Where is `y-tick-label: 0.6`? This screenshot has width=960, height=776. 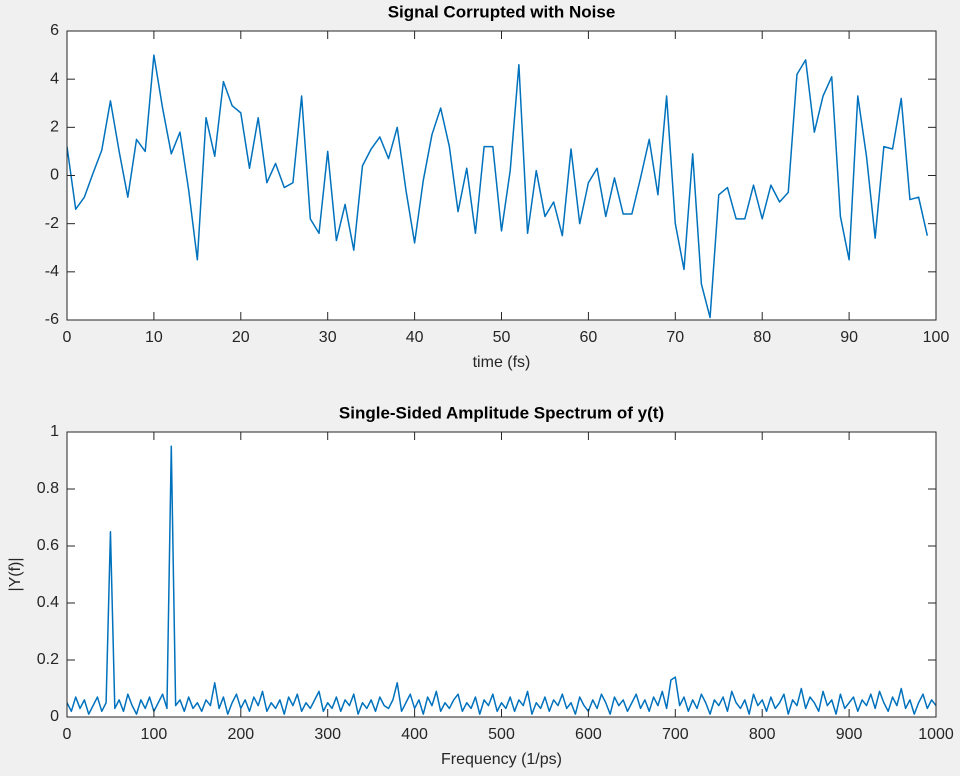
y-tick-label: 0.6 is located at coordinates (48, 545).